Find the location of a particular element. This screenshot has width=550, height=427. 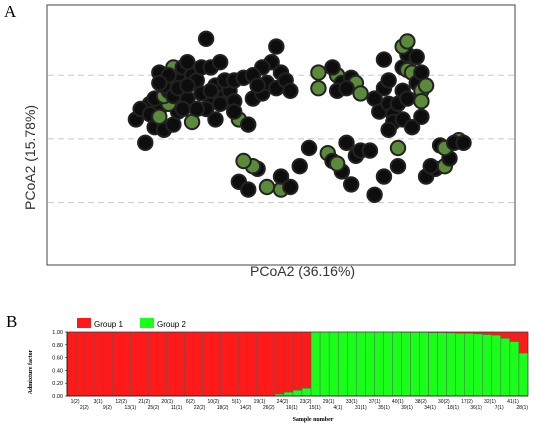

admixture-x-tick-label-bottom-3: 13(1) is located at coordinates (131, 408).